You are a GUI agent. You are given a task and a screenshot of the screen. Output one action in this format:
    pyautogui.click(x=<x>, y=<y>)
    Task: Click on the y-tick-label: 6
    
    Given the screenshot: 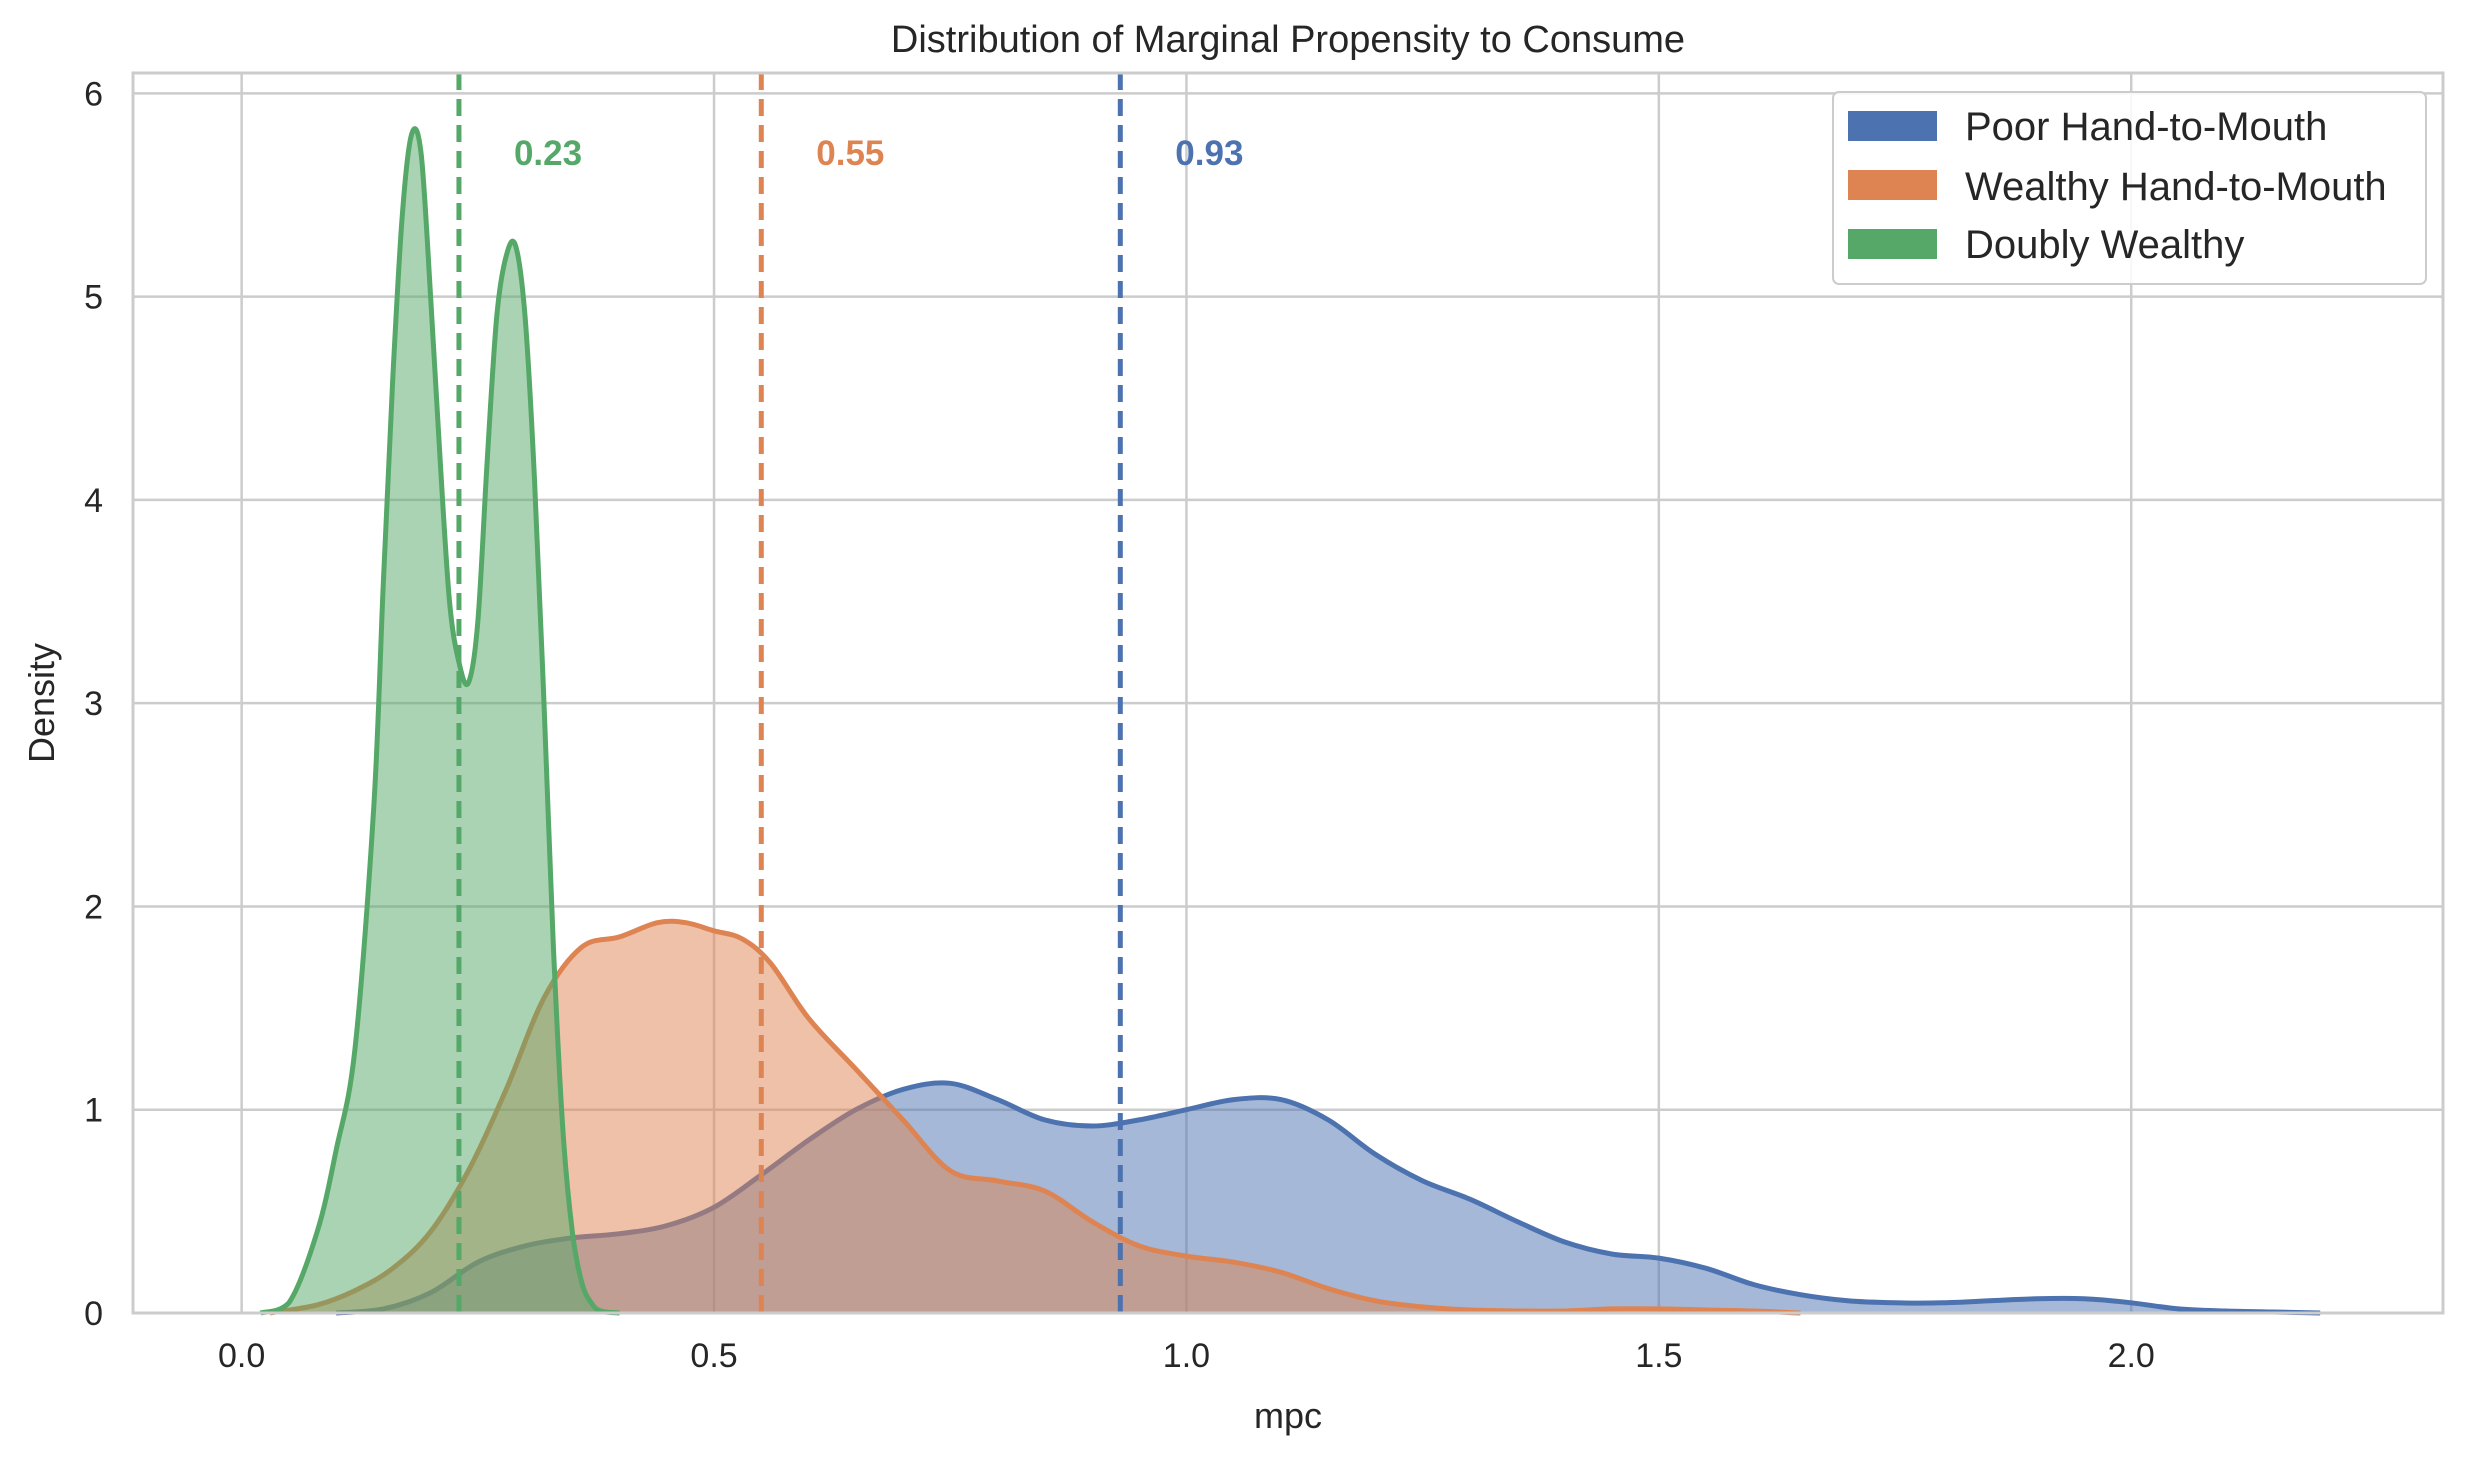 What is the action you would take?
    pyautogui.click(x=93, y=94)
    